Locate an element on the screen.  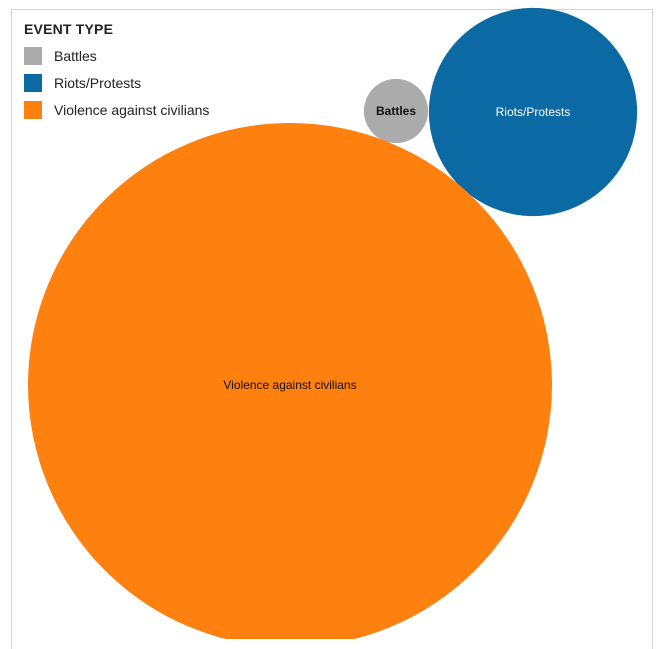
legend-swatch-violence-against-civilians is located at coordinates (33, 109).